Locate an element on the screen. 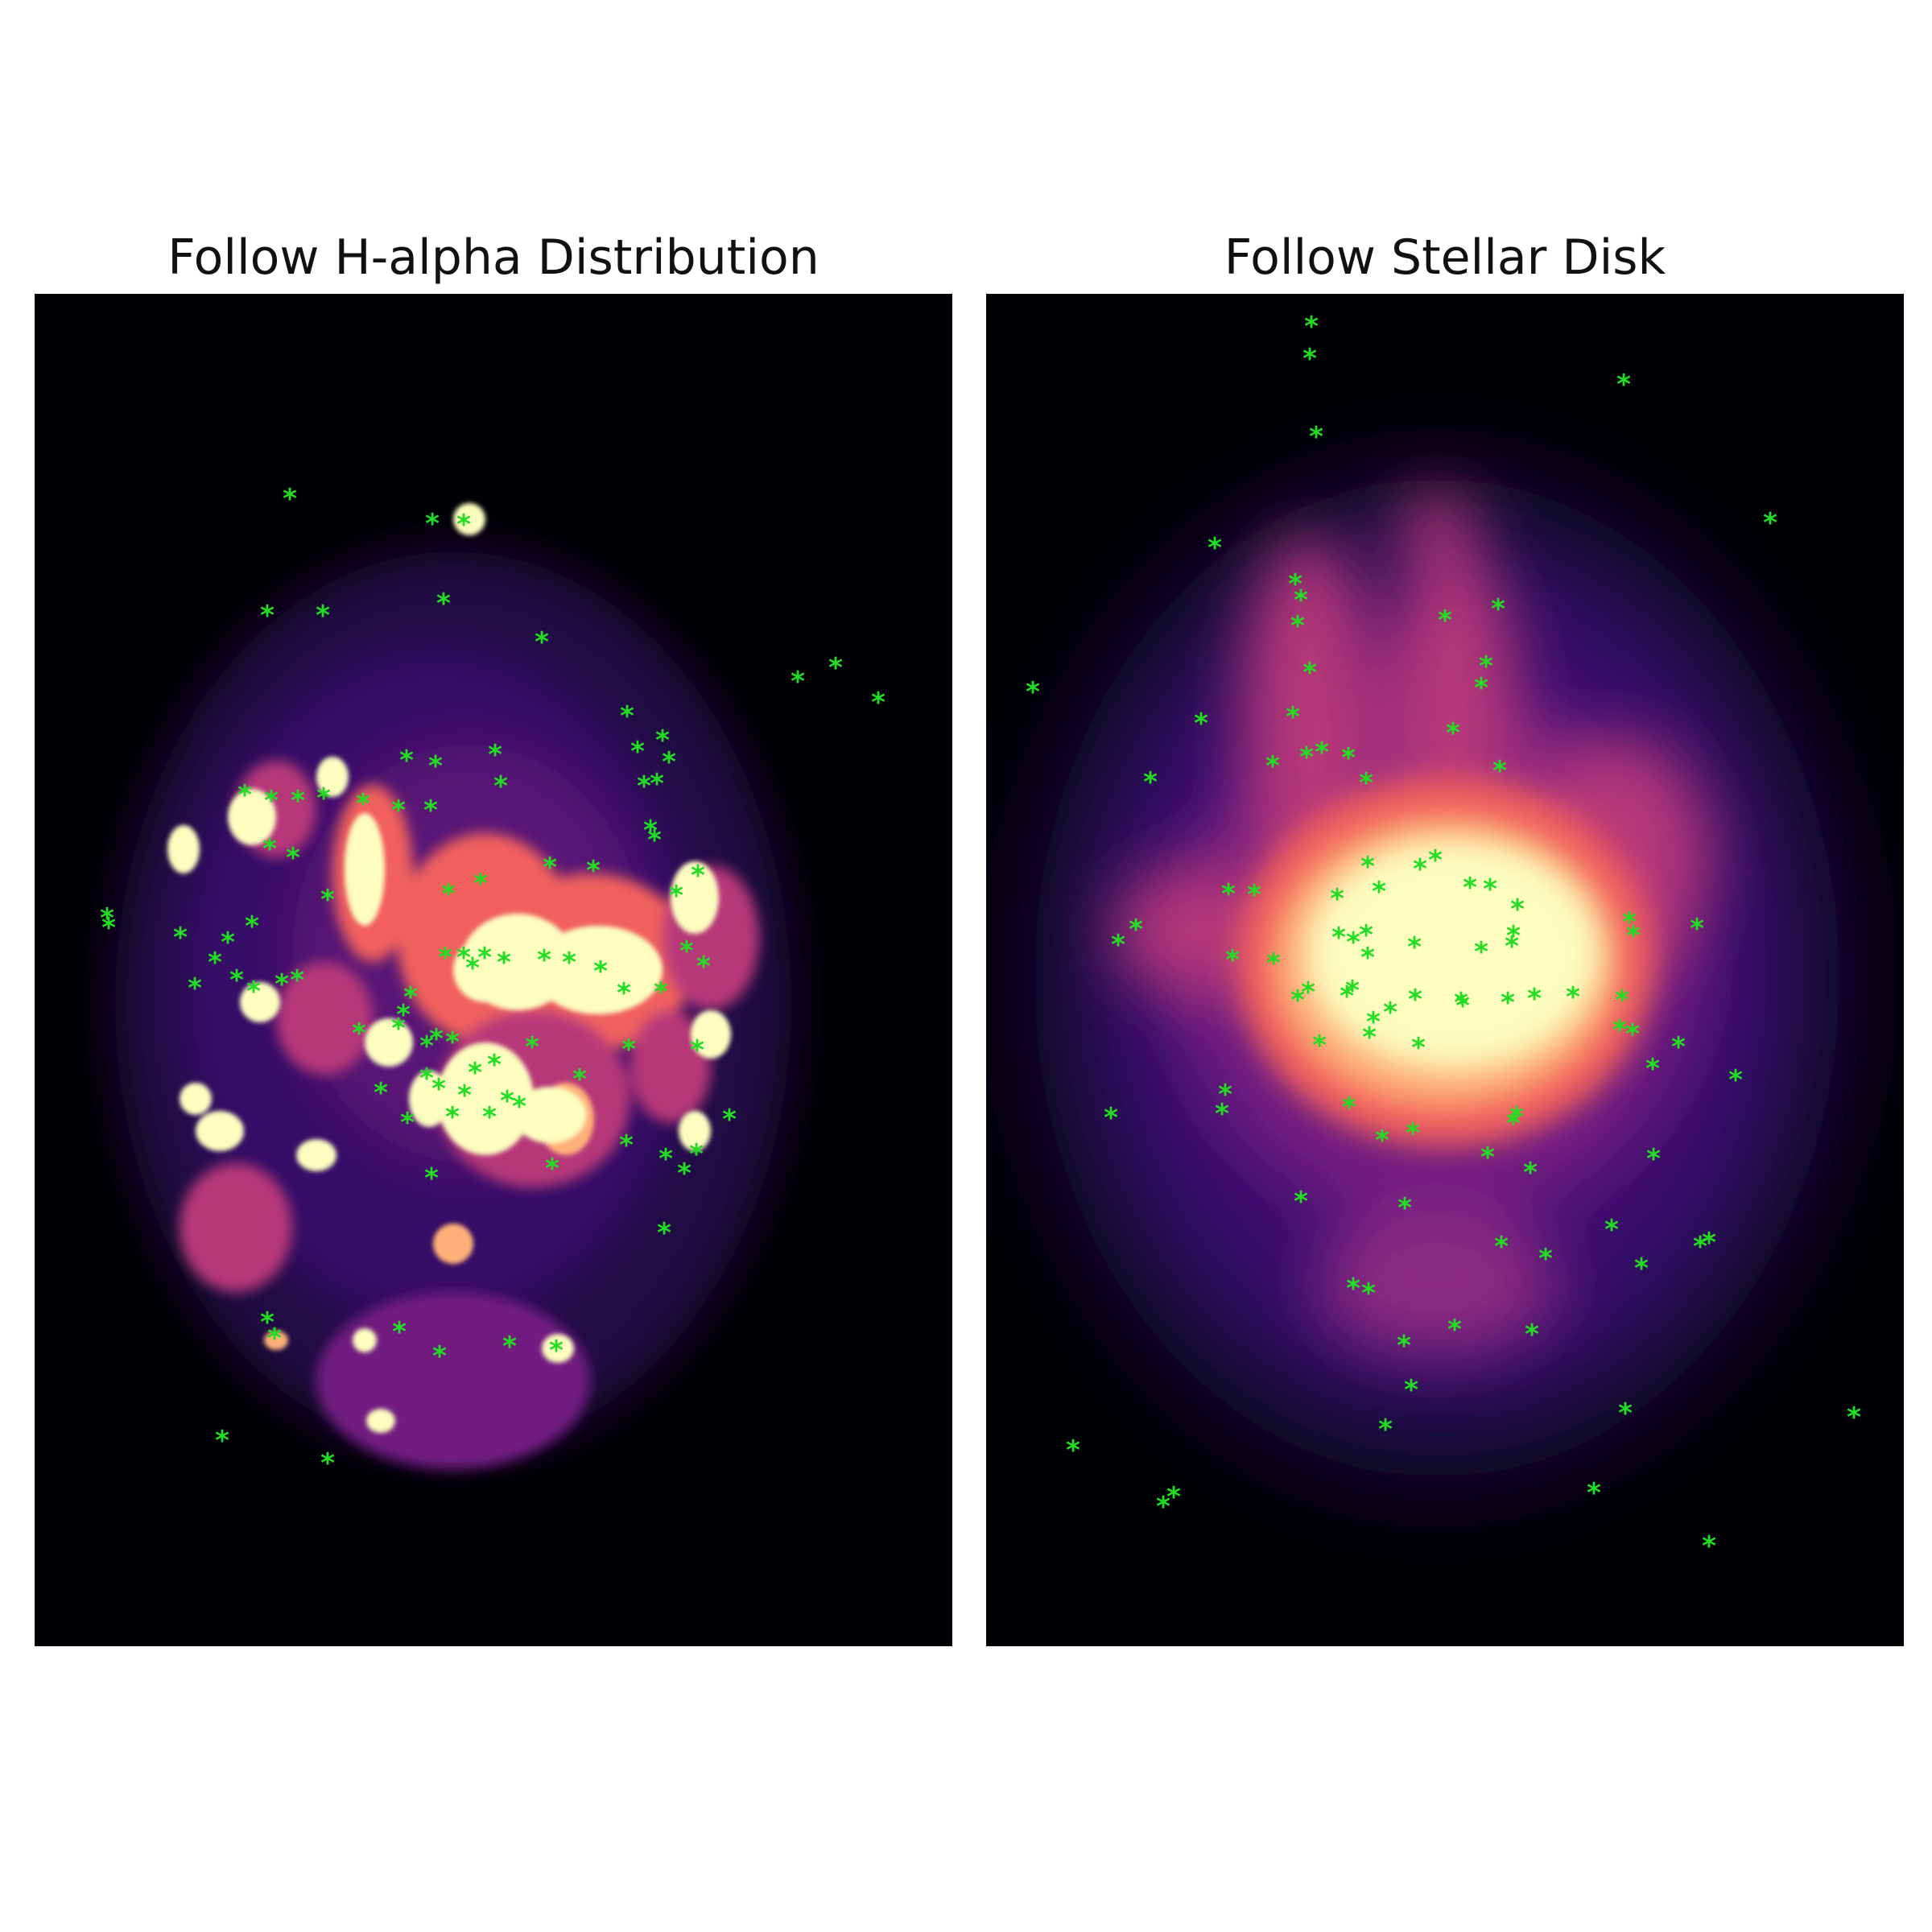  panel-title-right: Follow Stellar Disk is located at coordinates (1445, 257).